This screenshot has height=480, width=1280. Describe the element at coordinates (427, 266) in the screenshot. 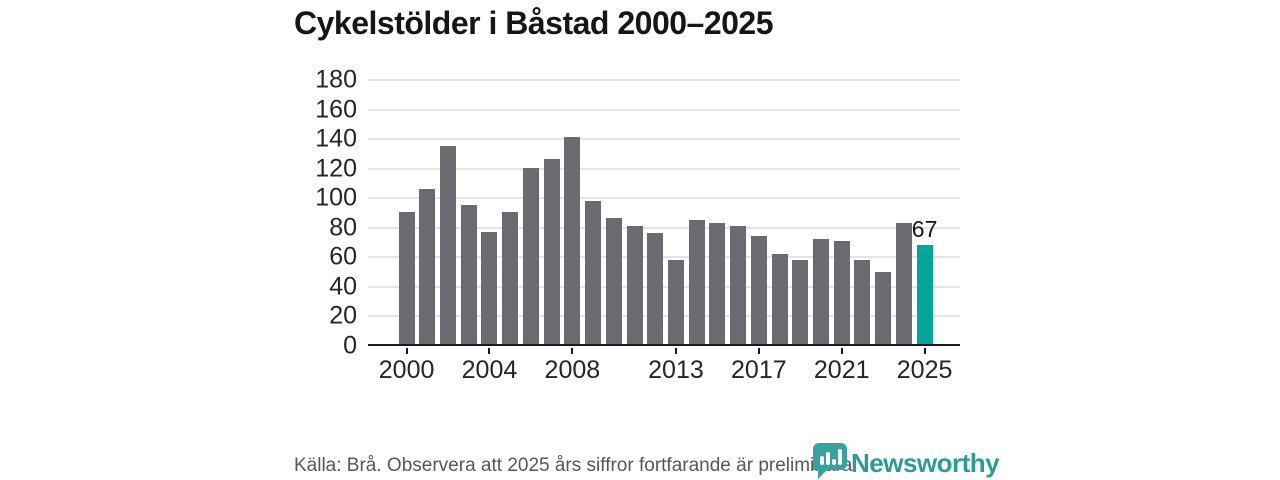

I see `bar-2001` at that location.